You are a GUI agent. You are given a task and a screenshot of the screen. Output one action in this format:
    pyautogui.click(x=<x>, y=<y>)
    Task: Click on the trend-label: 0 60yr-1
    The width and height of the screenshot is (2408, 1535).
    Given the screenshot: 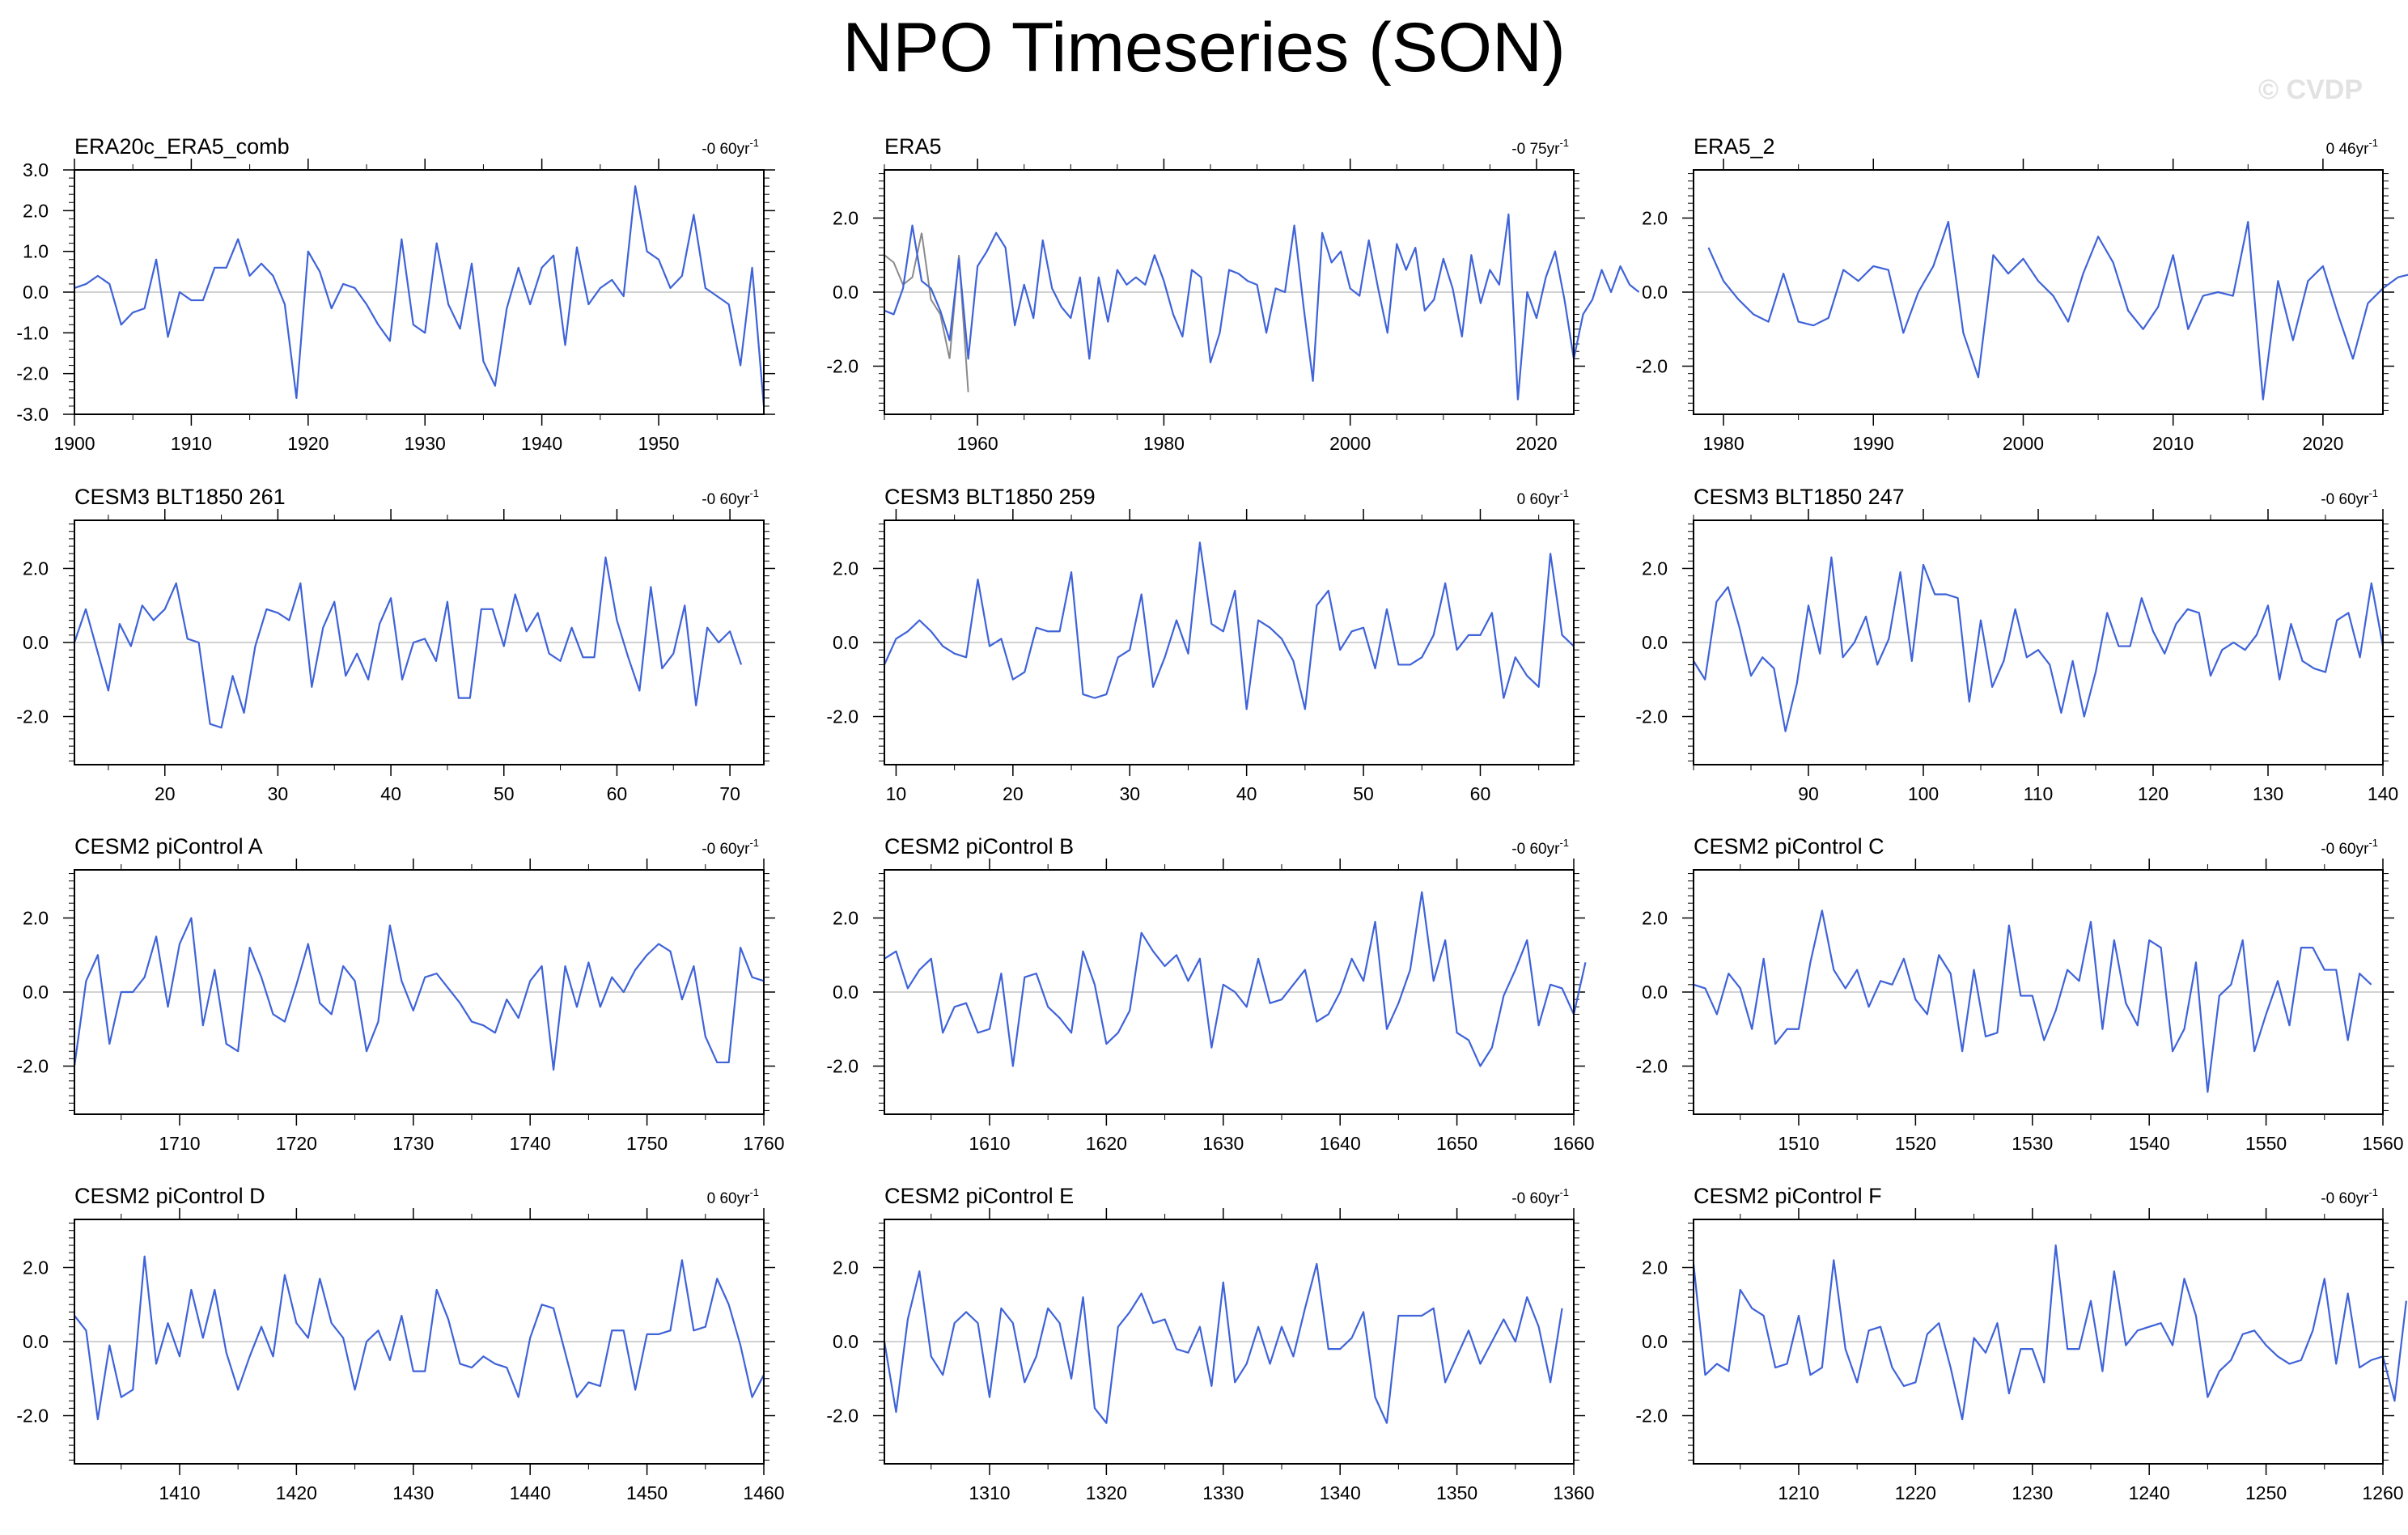 What is the action you would take?
    pyautogui.click(x=733, y=1196)
    